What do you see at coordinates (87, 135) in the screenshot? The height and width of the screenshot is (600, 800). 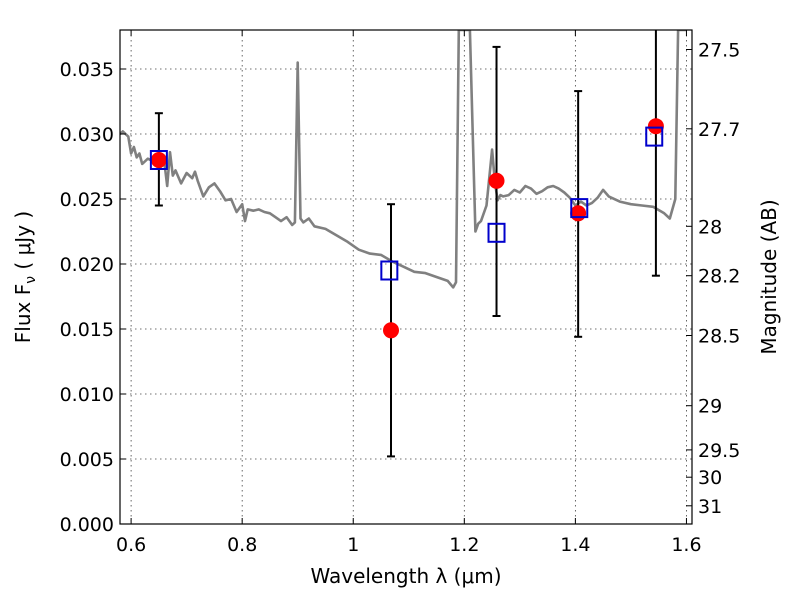 I see `y-tick-label: 0.030` at bounding box center [87, 135].